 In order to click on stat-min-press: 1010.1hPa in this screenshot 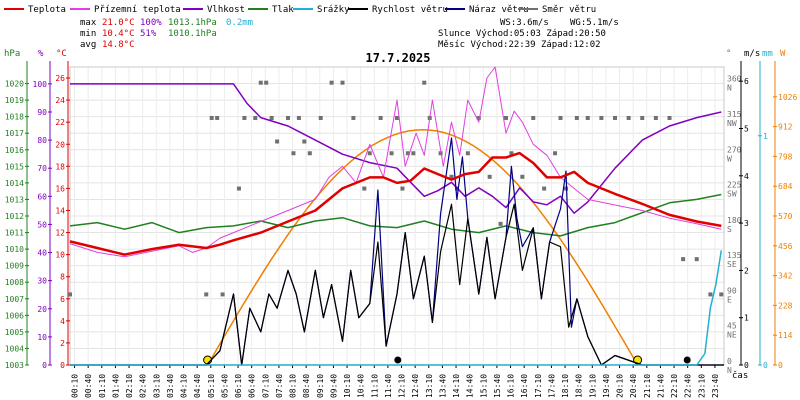, I will do `click(192, 34)`.